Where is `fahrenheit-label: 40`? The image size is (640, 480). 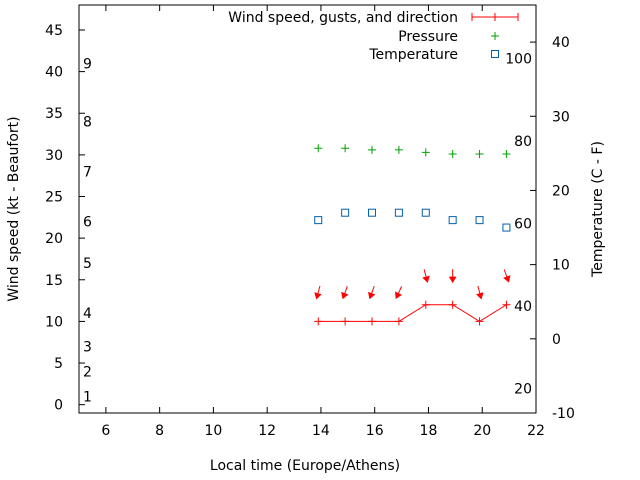
fahrenheit-label: 40 is located at coordinates (523, 307).